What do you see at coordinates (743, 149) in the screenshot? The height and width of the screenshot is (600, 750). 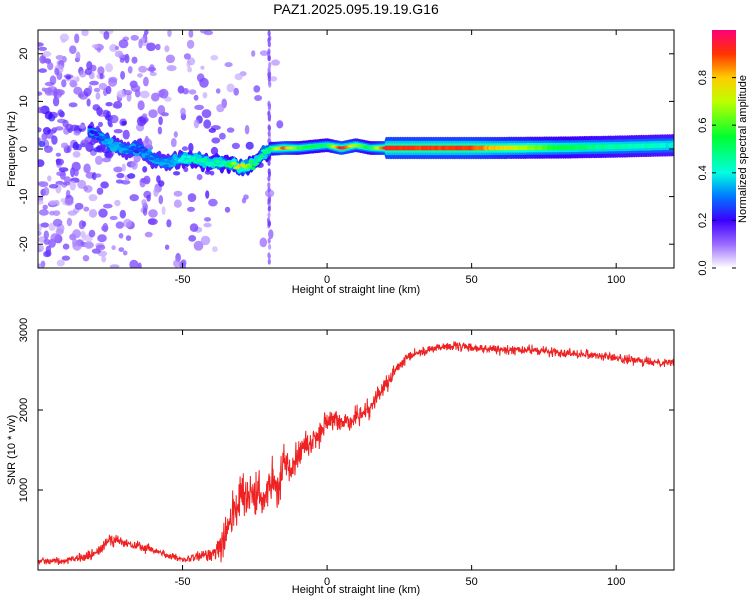 I see `colorbar-label: Normalized spectral amplitude` at bounding box center [743, 149].